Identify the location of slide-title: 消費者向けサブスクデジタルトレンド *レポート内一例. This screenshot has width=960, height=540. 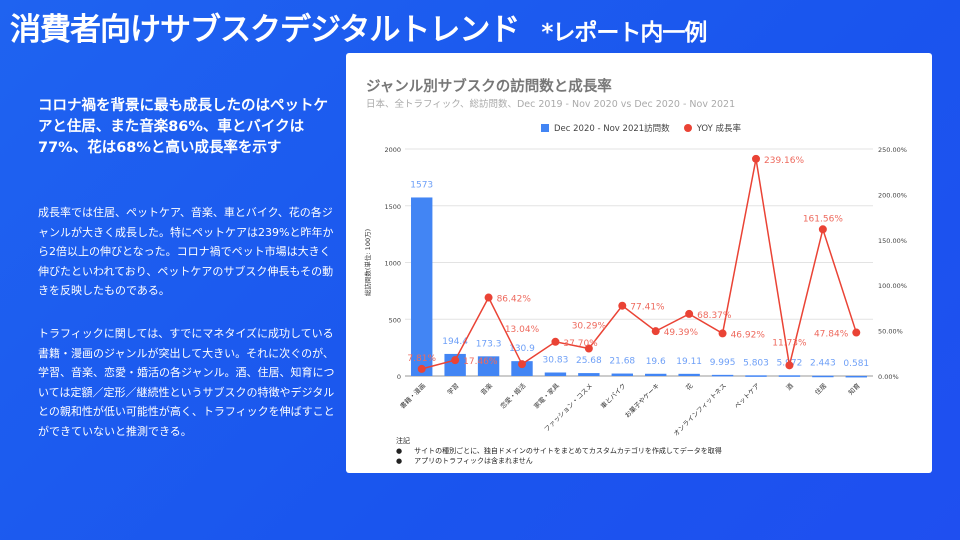
(358, 26).